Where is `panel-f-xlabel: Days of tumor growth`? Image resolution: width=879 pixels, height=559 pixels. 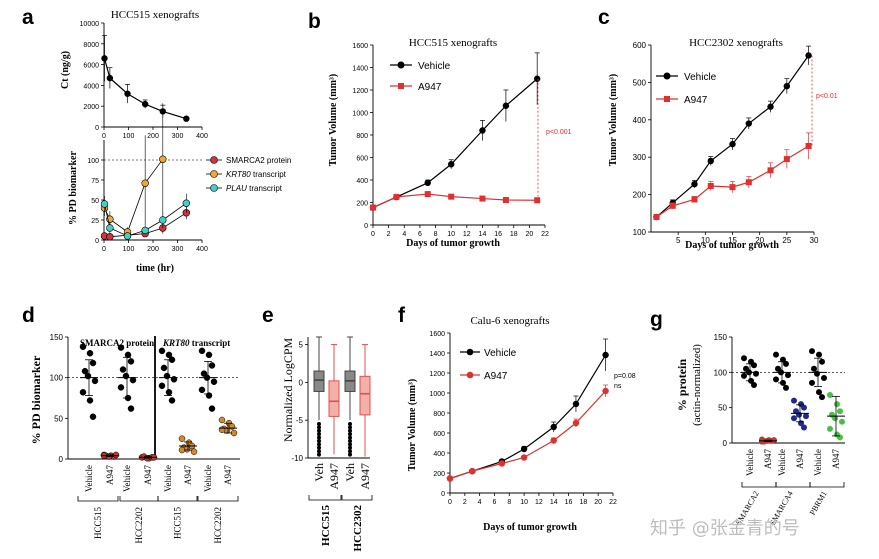
panel-f-xlabel: Days of tumor growth is located at coordinates (530, 527).